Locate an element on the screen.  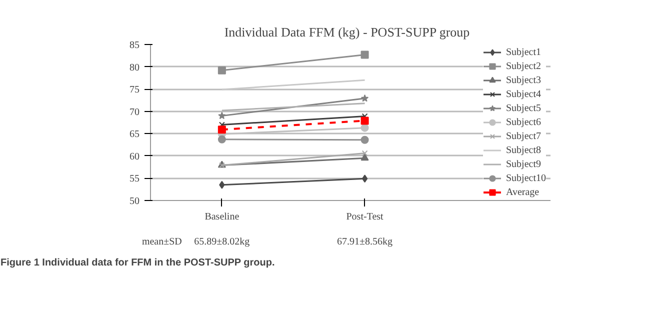
text: 67.91±8.56kg is located at coordinates (365, 242).